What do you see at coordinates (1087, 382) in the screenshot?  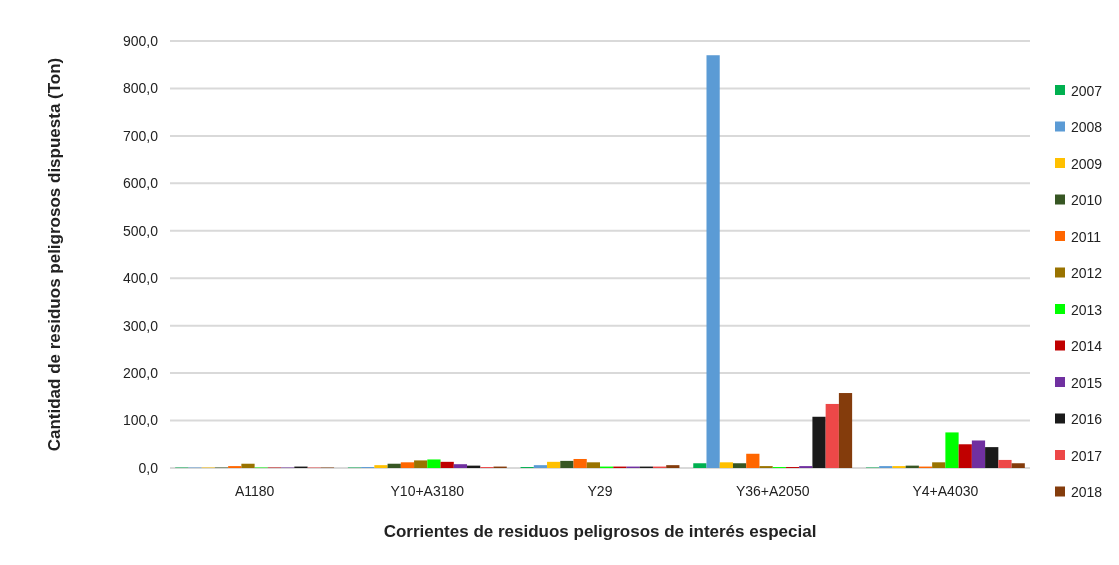 I see `legend-label: 2015` at bounding box center [1087, 382].